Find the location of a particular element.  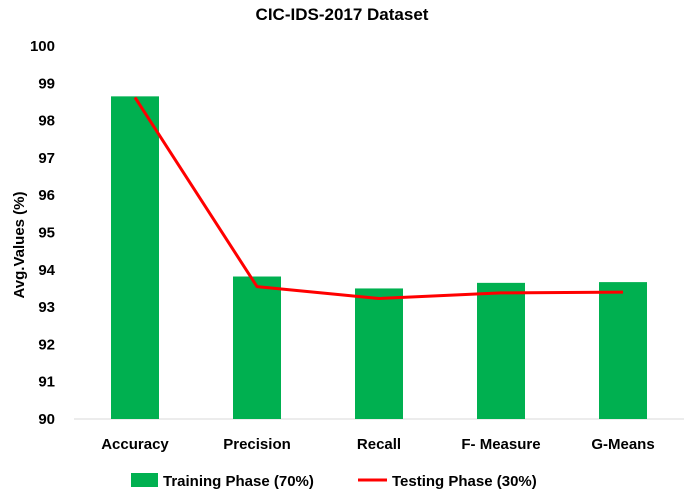

y-axis-ticks: 90 91 92 93 94 95 96 97 98 99 100 is located at coordinates (43, 233).